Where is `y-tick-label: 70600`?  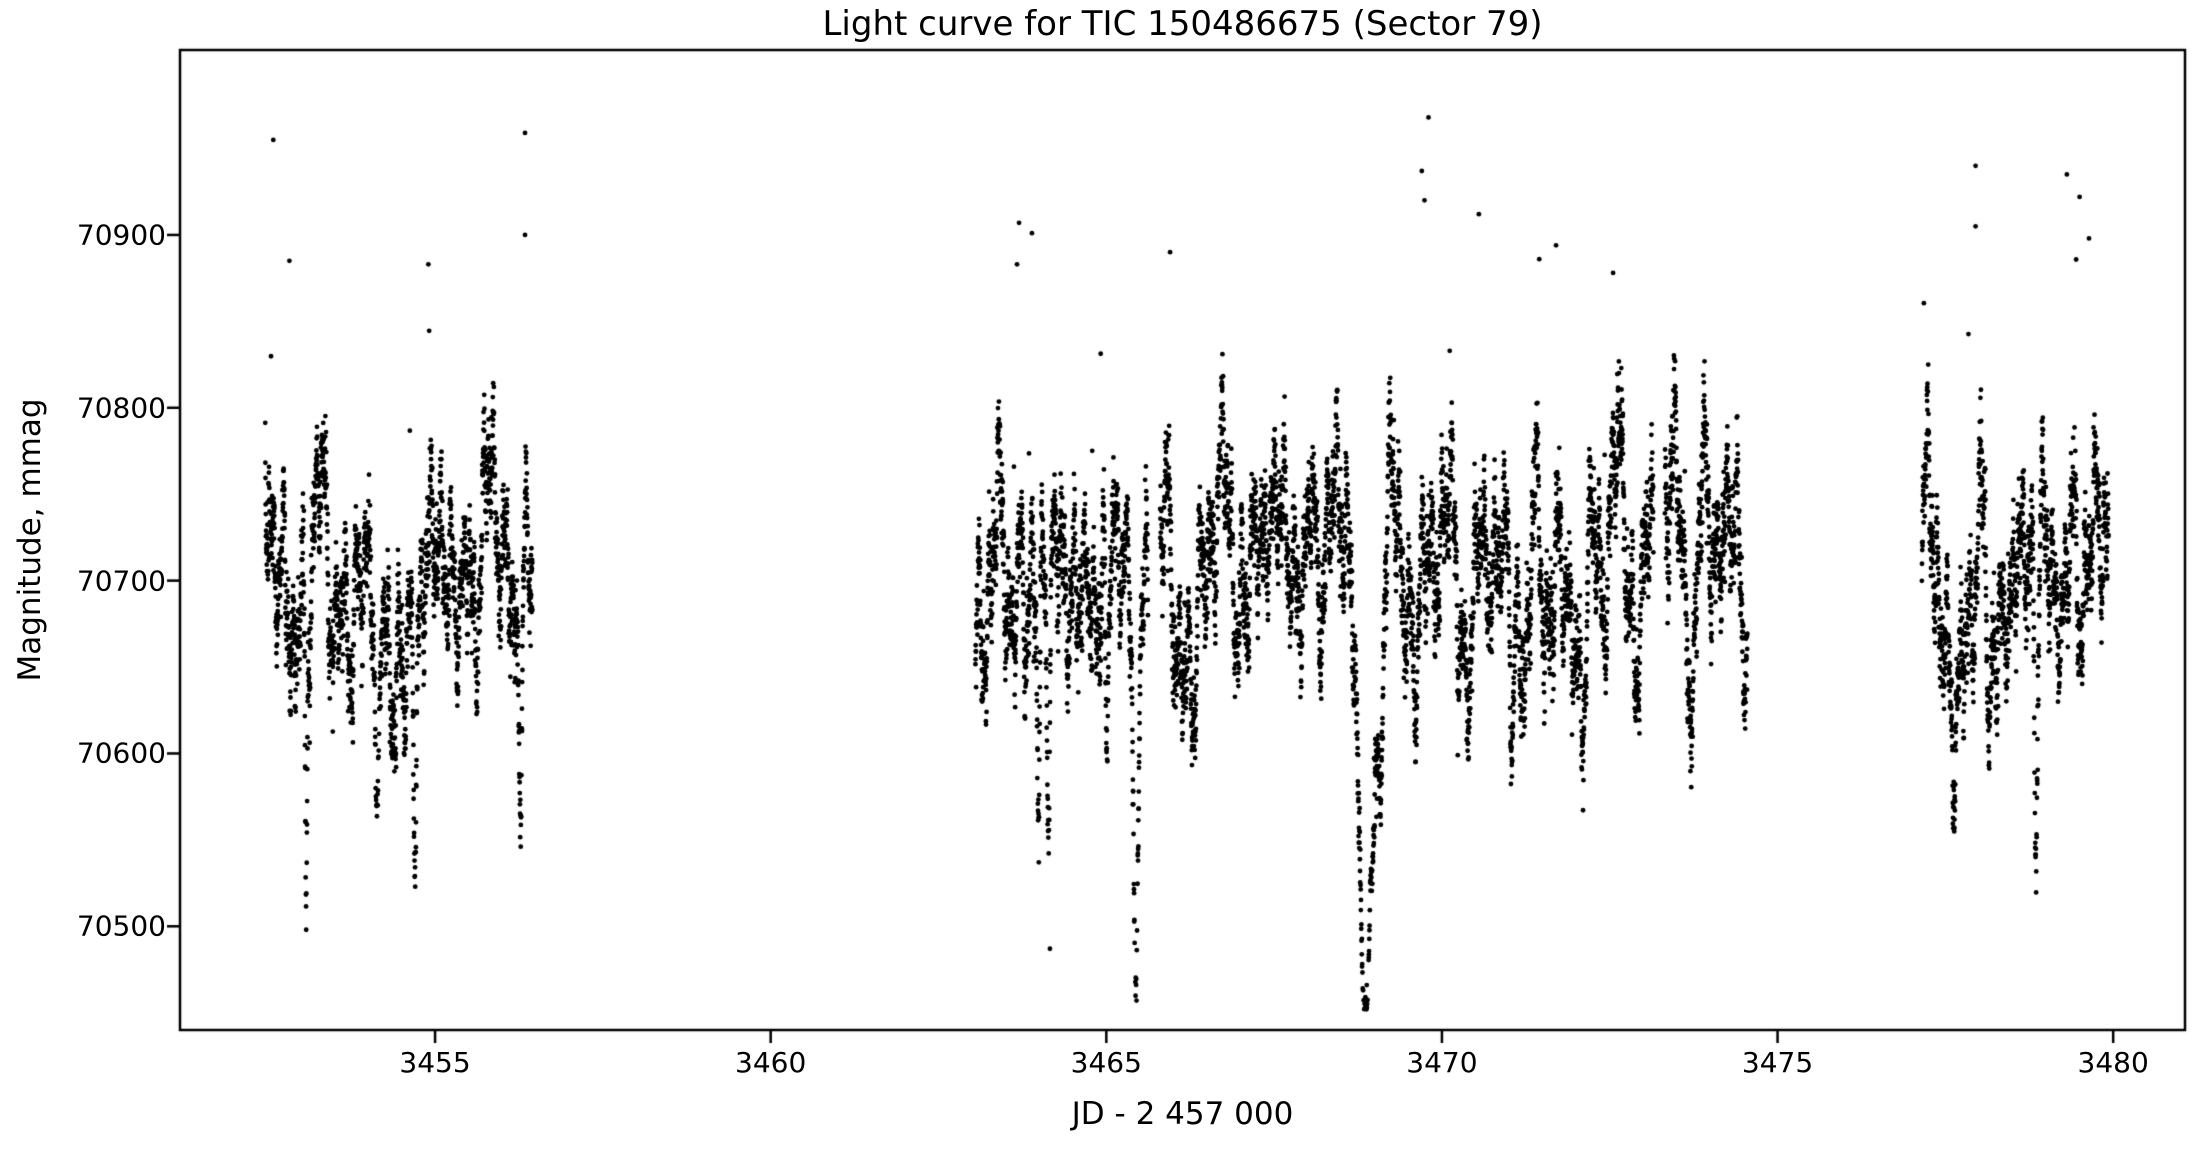 y-tick-label: 70600 is located at coordinates (121, 753).